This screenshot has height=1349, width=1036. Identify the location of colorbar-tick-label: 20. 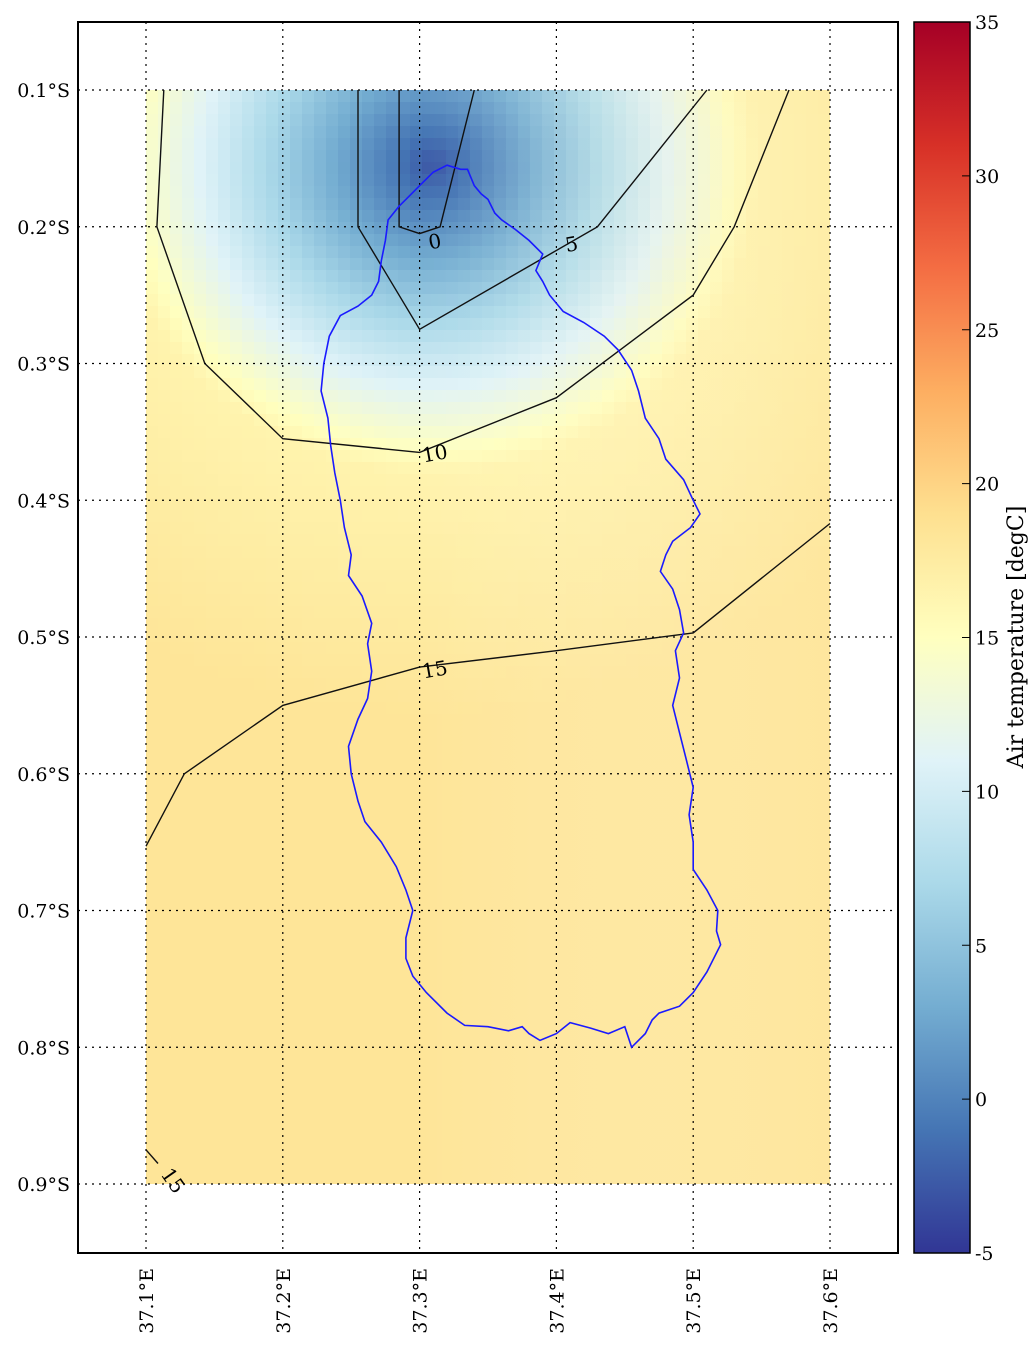
(987, 485).